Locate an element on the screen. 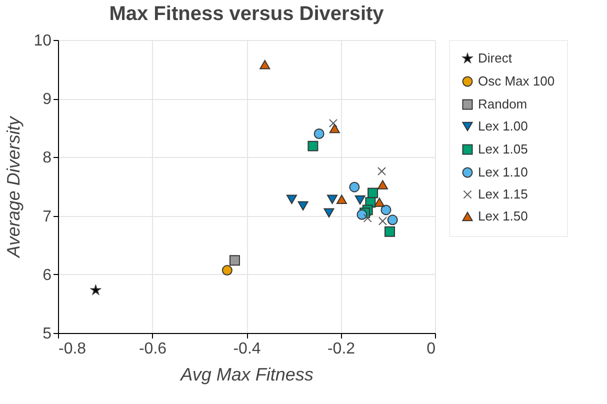  legend-label: Lex 1.50 is located at coordinates (503, 216).